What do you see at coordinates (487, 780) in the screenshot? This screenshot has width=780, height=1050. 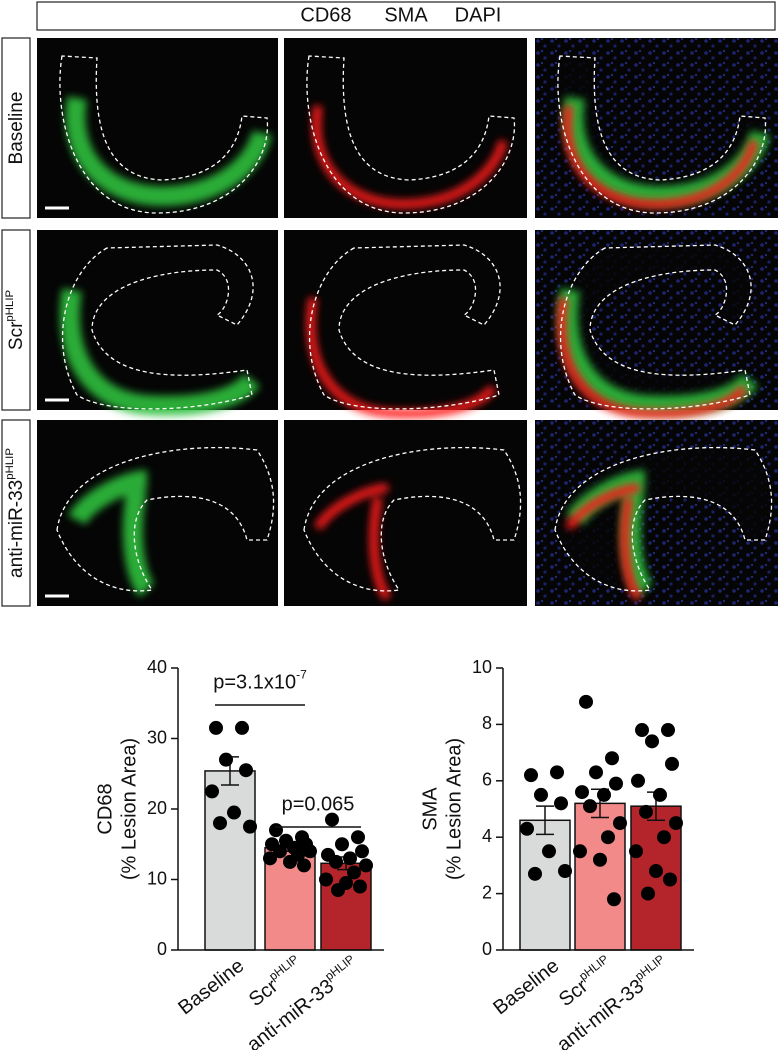 I see `y-tick-label: 6` at bounding box center [487, 780].